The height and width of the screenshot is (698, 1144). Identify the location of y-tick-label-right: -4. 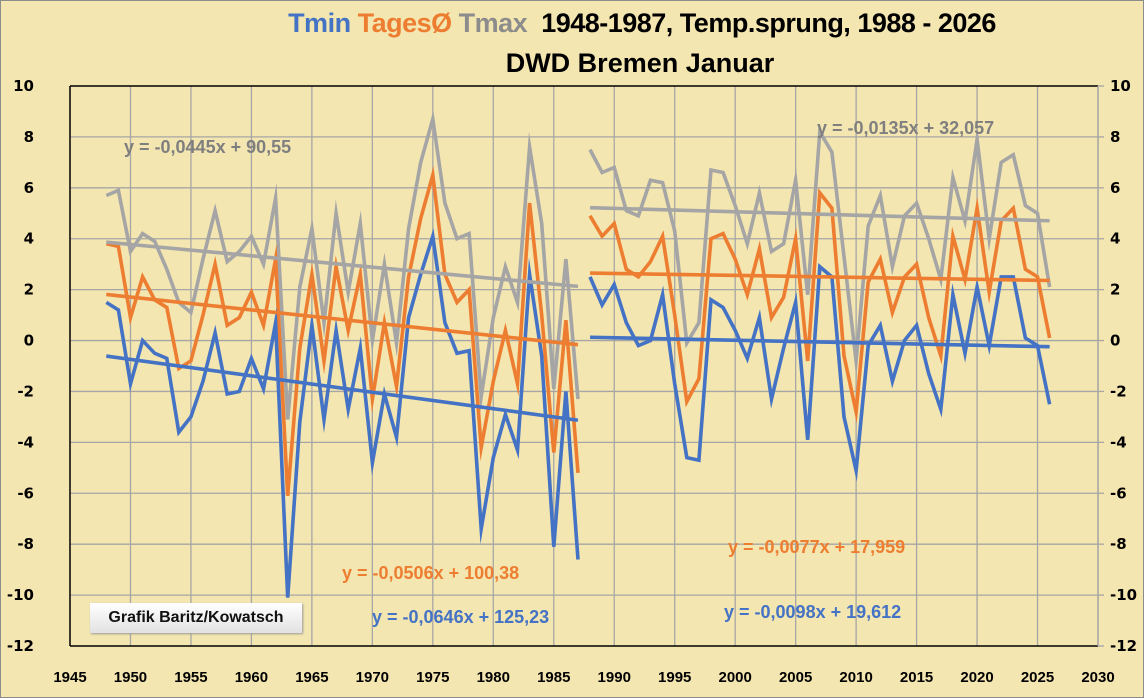
(1118, 442).